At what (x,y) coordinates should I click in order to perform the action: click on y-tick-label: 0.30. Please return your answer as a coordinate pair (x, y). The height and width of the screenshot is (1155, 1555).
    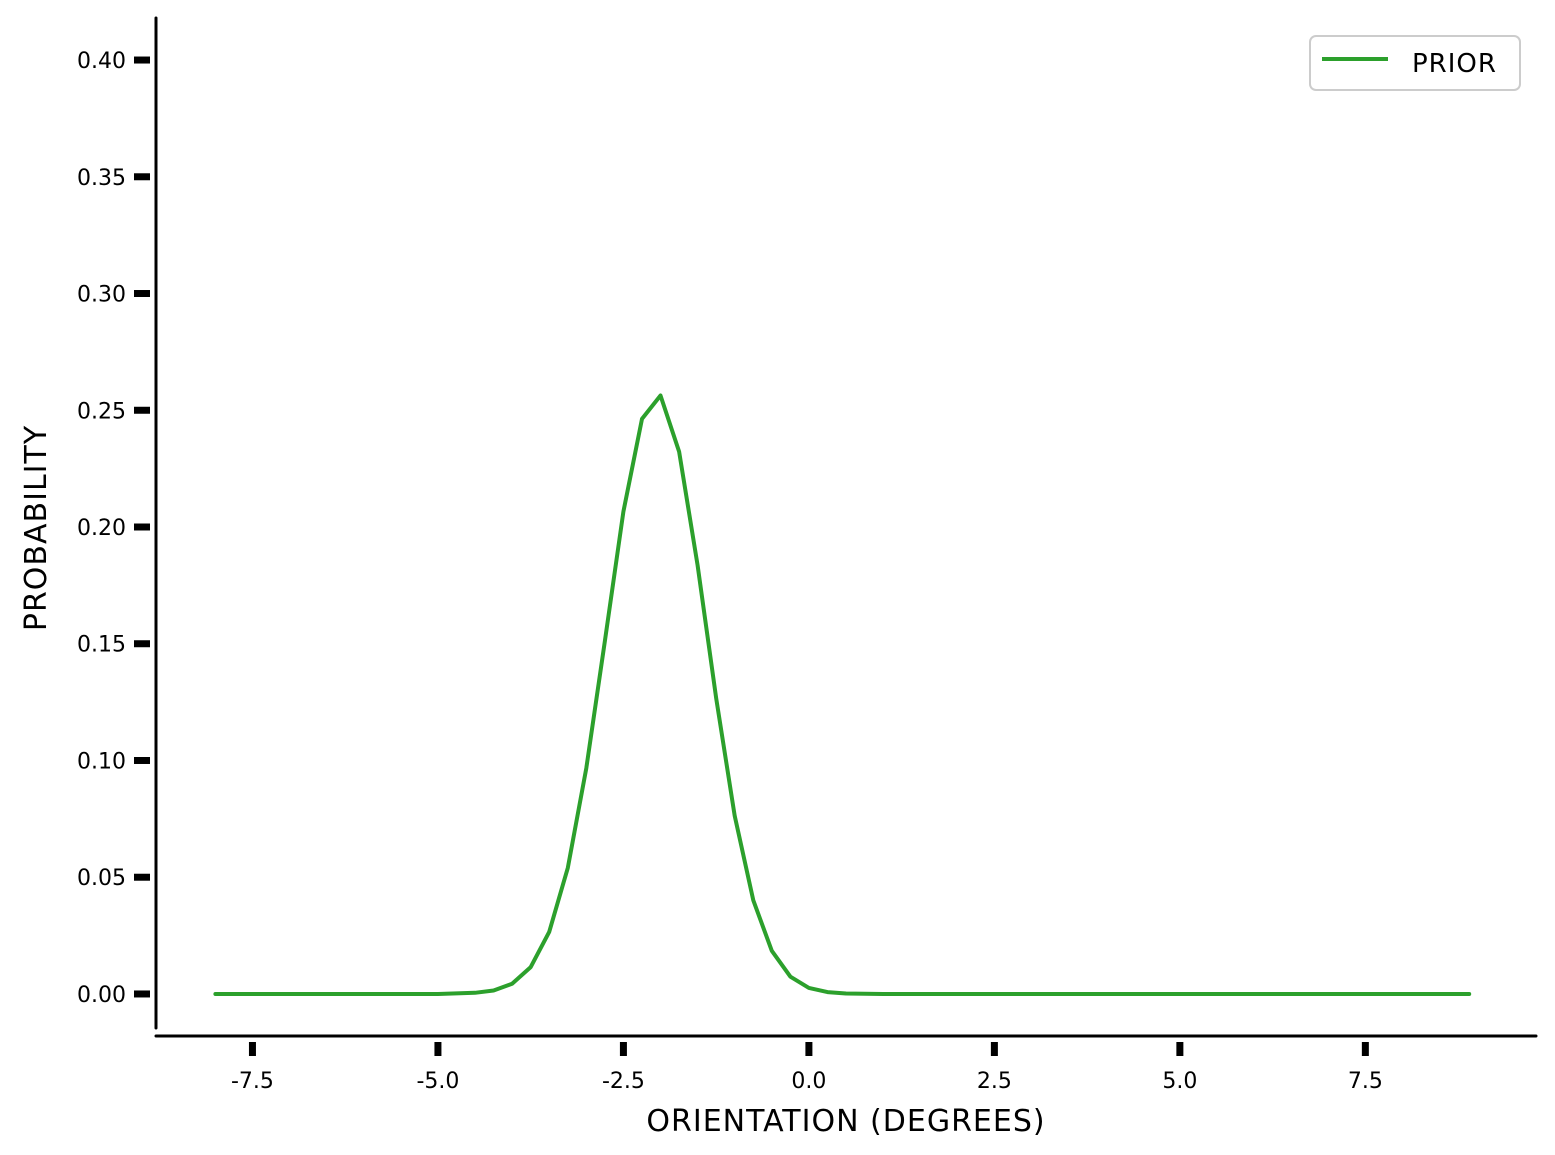
    Looking at the image, I should click on (101, 295).